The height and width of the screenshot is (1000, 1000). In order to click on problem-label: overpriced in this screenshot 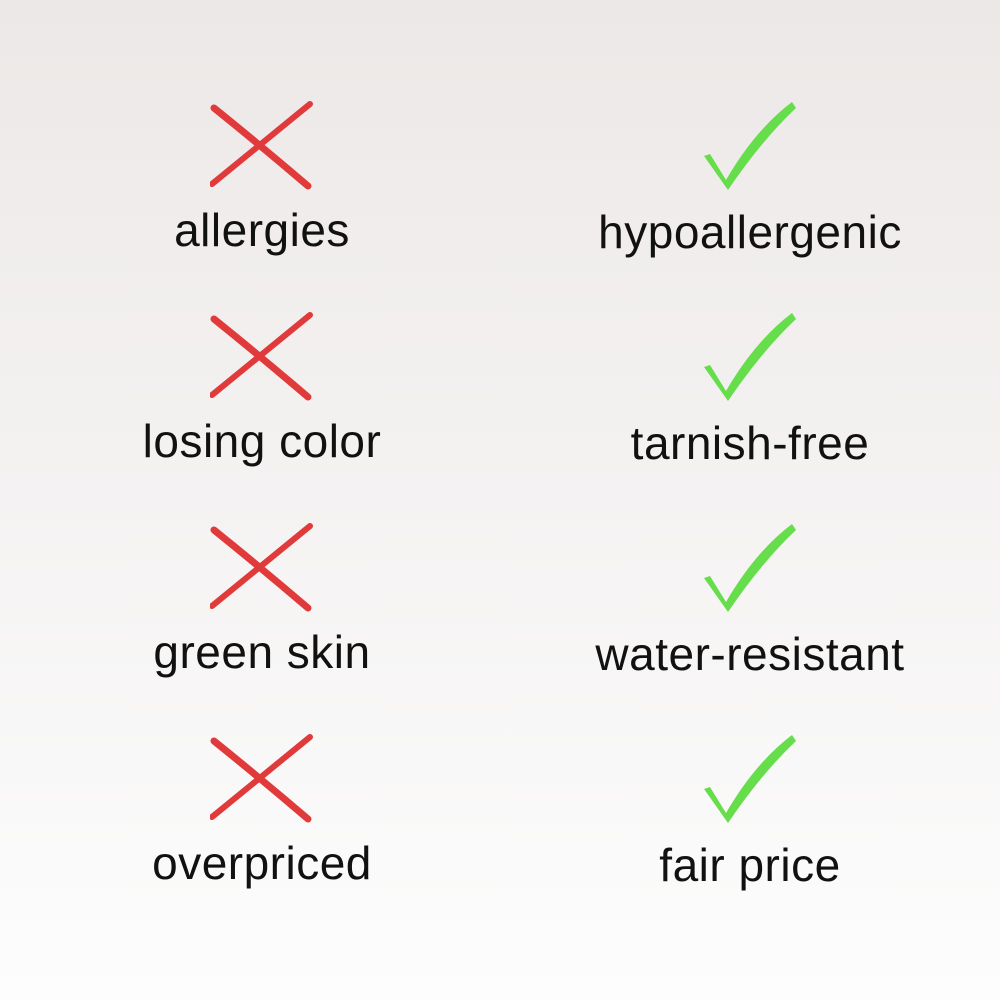, I will do `click(262, 863)`.